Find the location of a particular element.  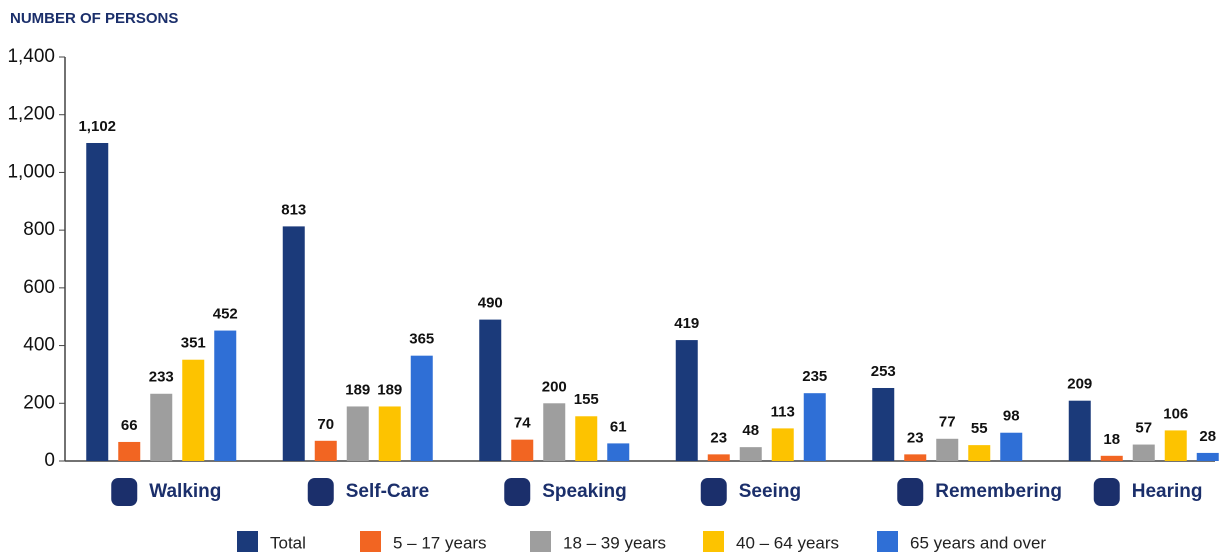

data-label: 106 is located at coordinates (1175, 413).